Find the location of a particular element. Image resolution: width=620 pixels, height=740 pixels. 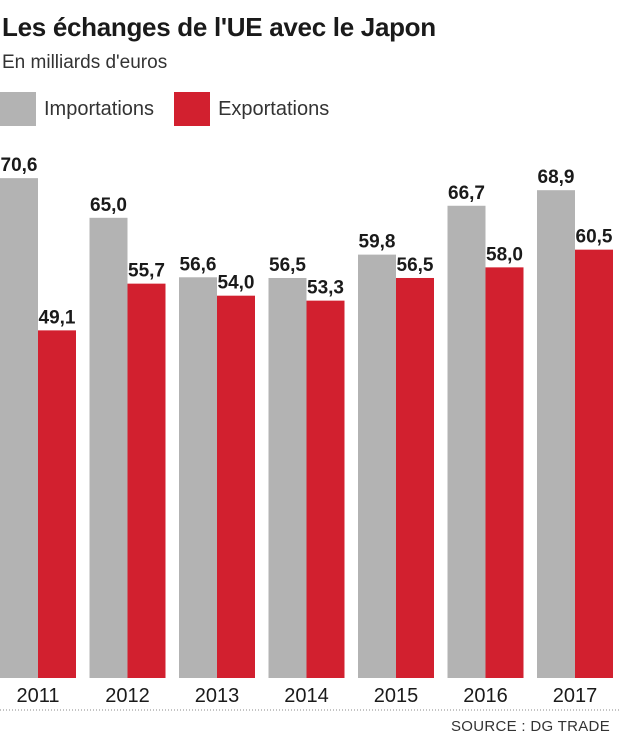

x-tick-label-2015: 2015 is located at coordinates (396, 696).